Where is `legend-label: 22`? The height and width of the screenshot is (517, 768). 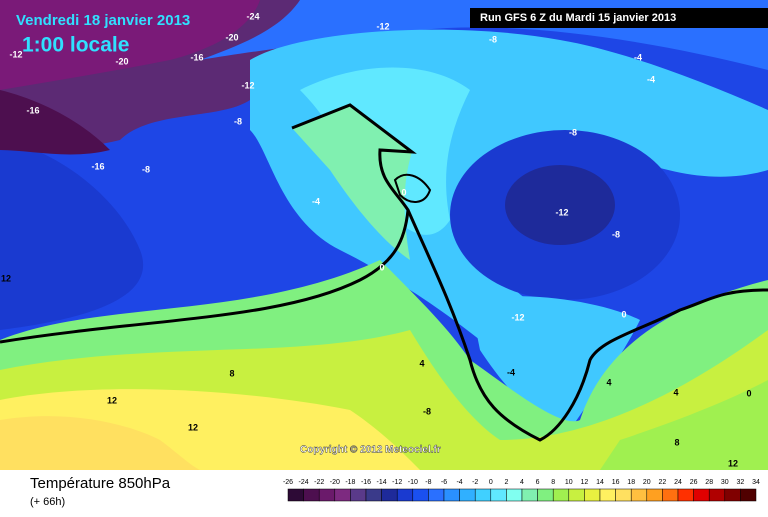
legend-label: 22 is located at coordinates (663, 482).